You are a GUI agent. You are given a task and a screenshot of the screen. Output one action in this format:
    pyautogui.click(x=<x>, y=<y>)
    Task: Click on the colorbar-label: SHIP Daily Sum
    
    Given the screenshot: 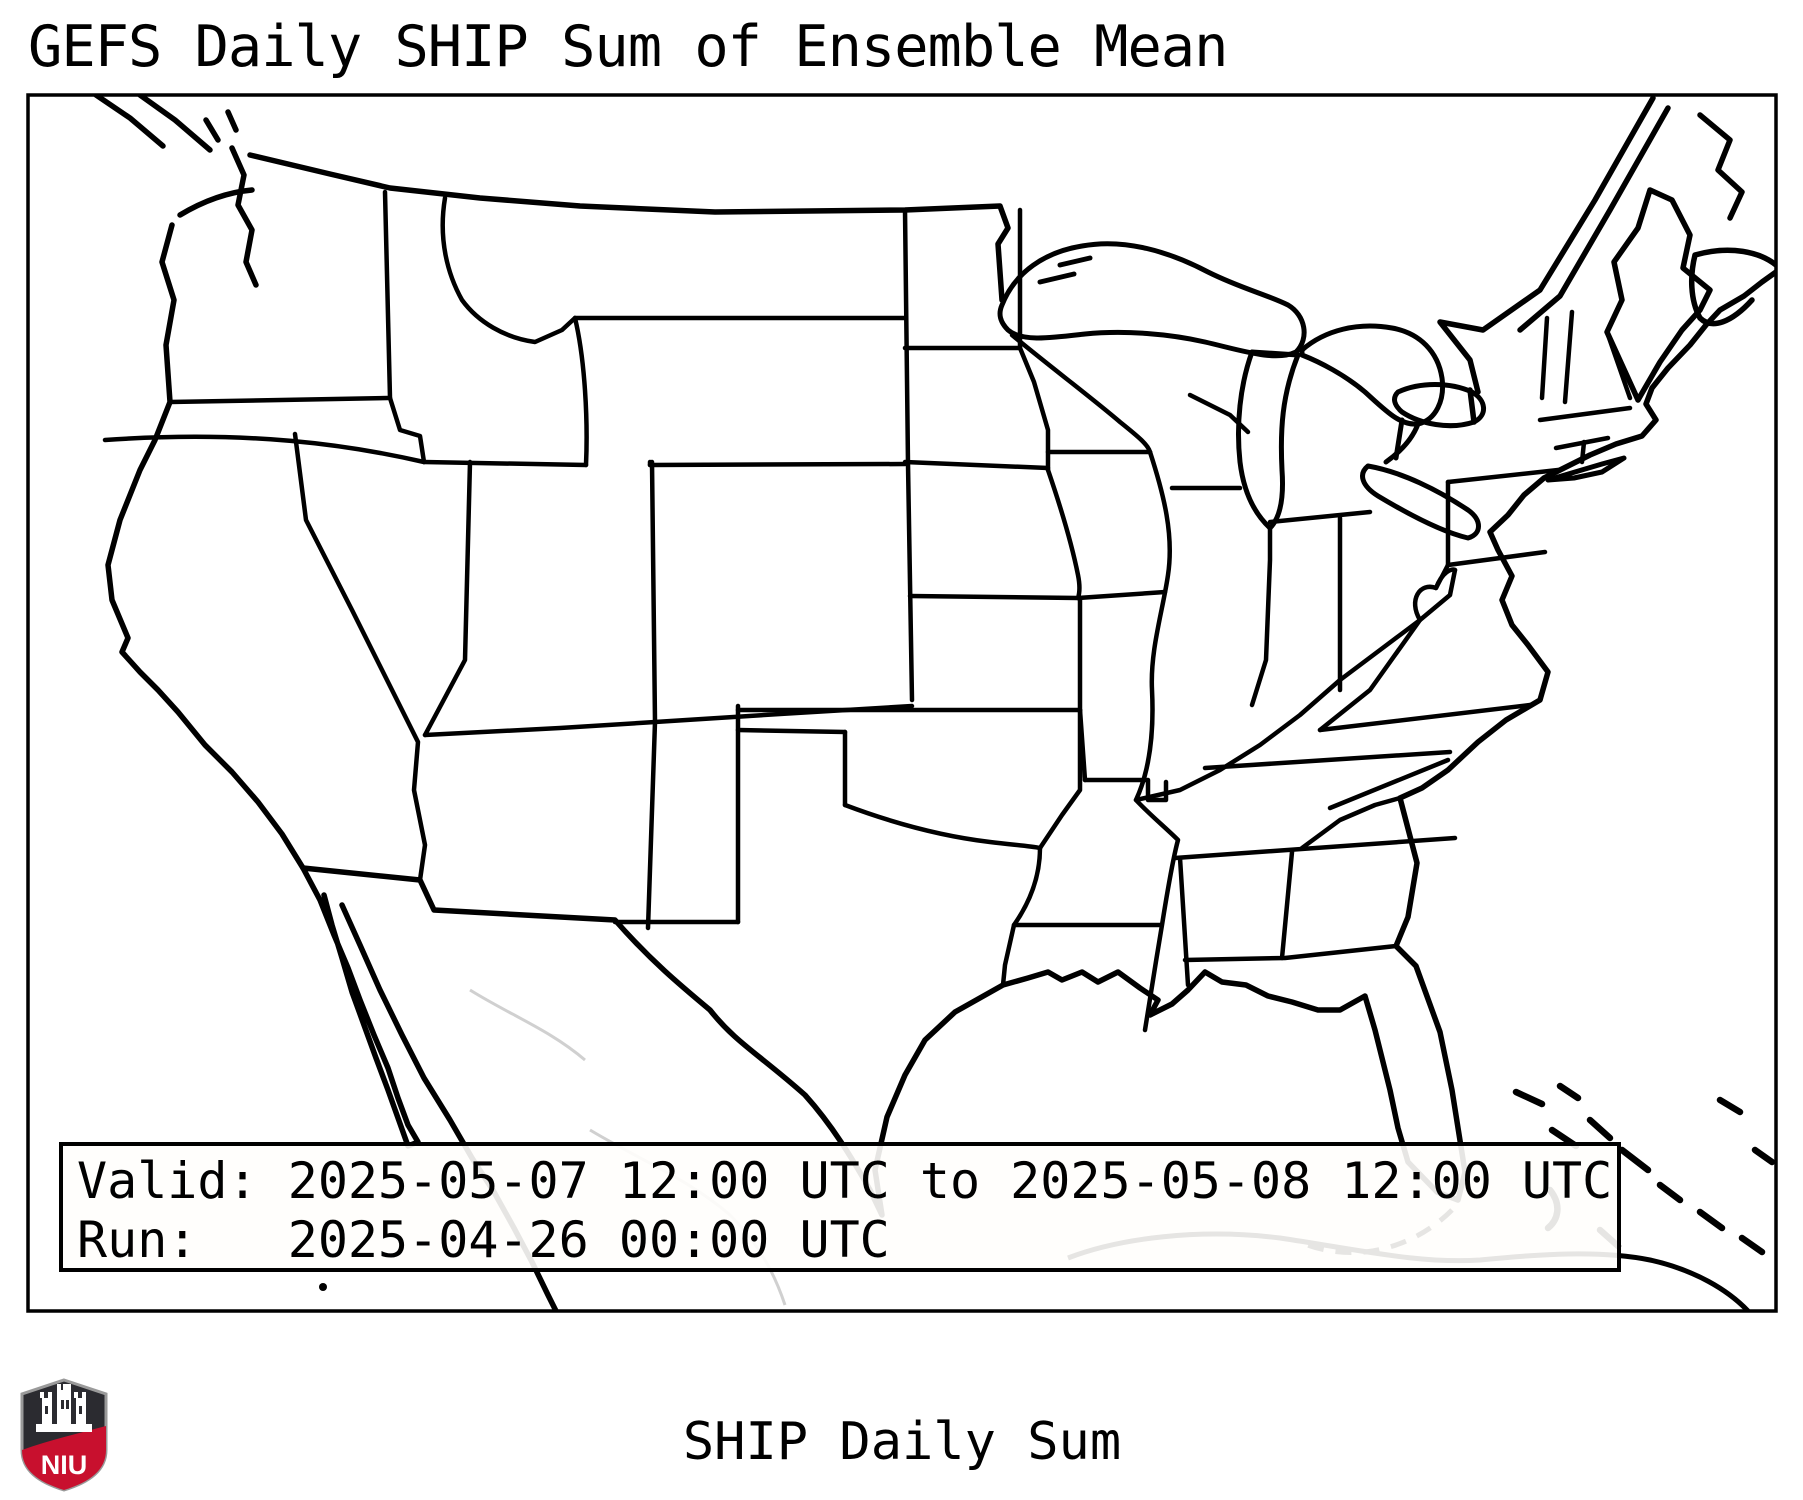 What is the action you would take?
    pyautogui.click(x=902, y=1442)
    